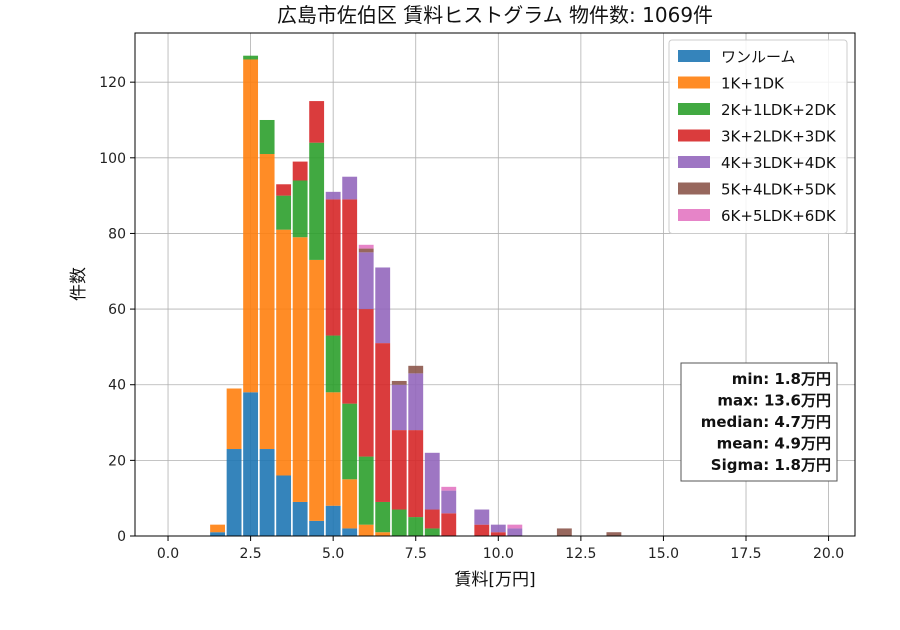 This screenshot has height=630, width=900. Describe the element at coordinates (333, 554) in the screenshot. I see `x-tick-label: 5.0` at that location.